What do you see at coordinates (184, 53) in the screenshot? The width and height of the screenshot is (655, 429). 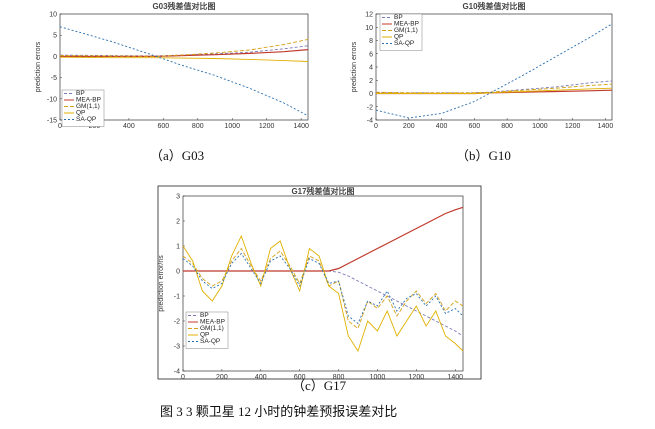 I see `series-line-mea-bp` at bounding box center [184, 53].